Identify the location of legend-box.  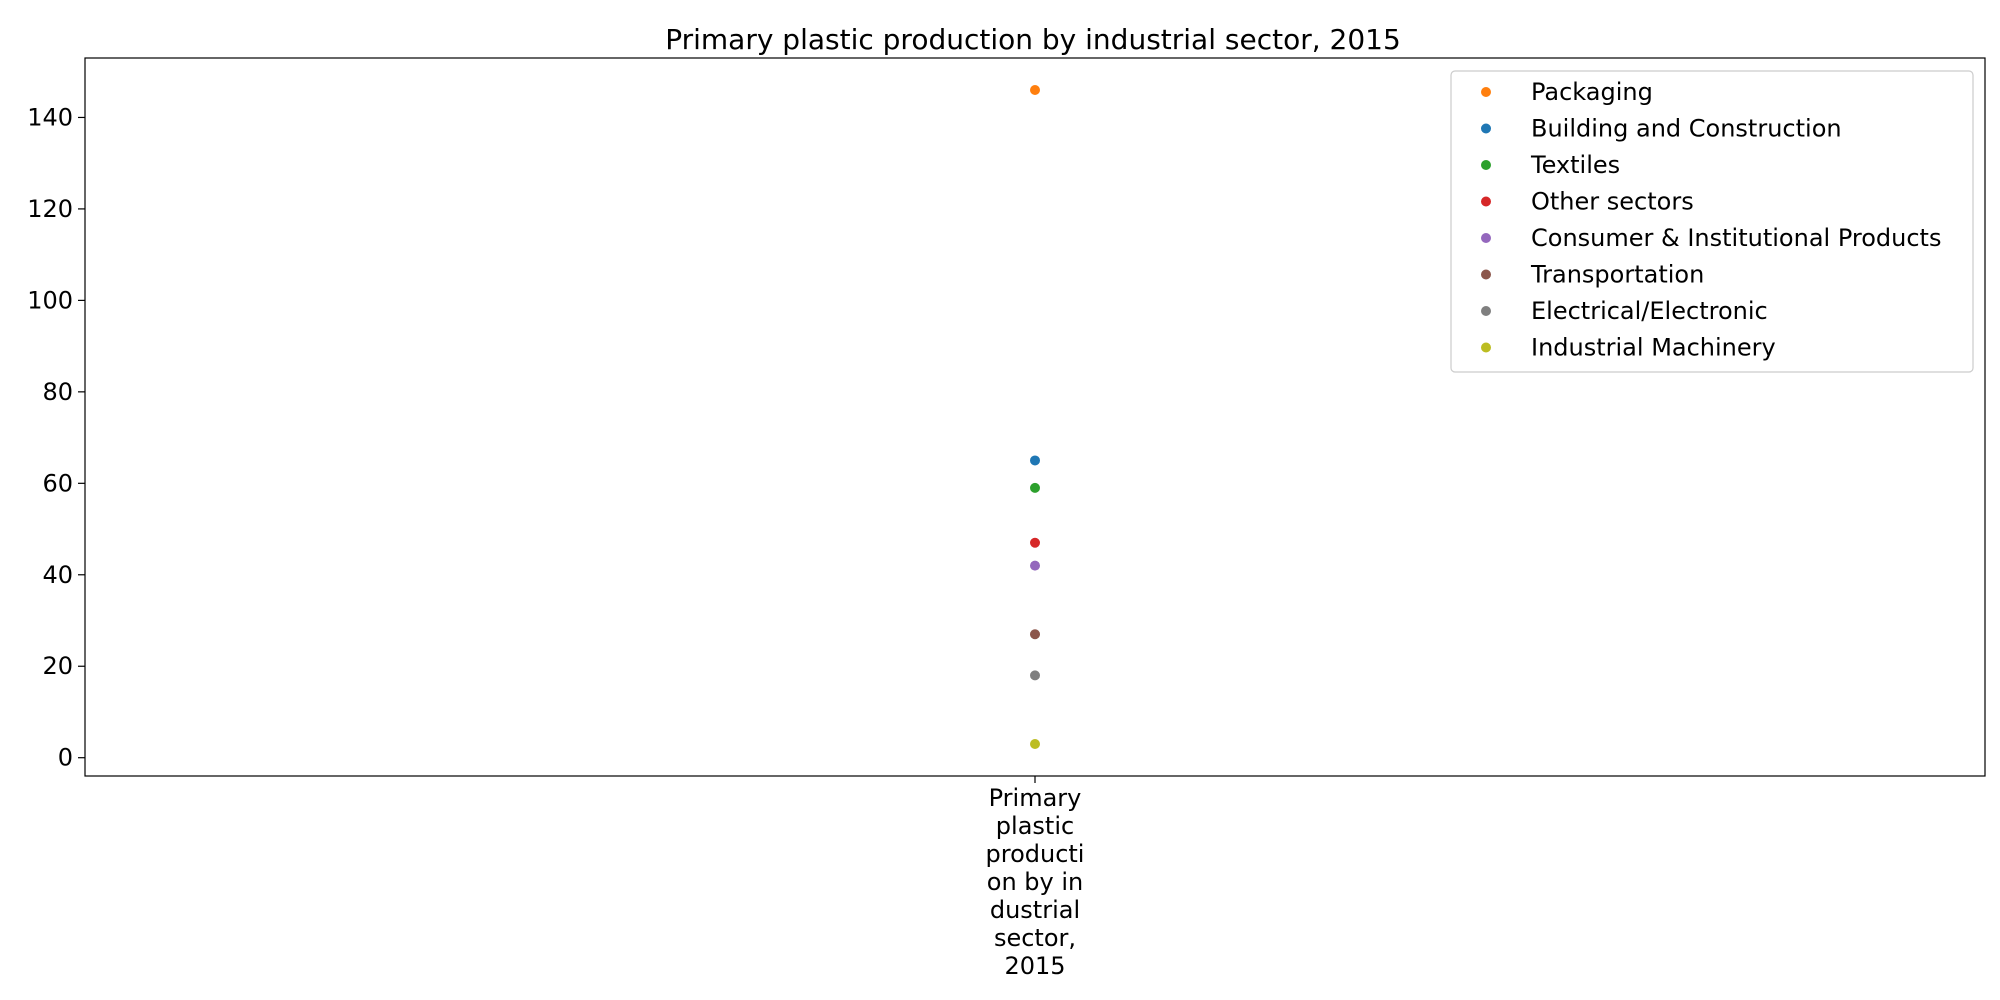
(1712, 221).